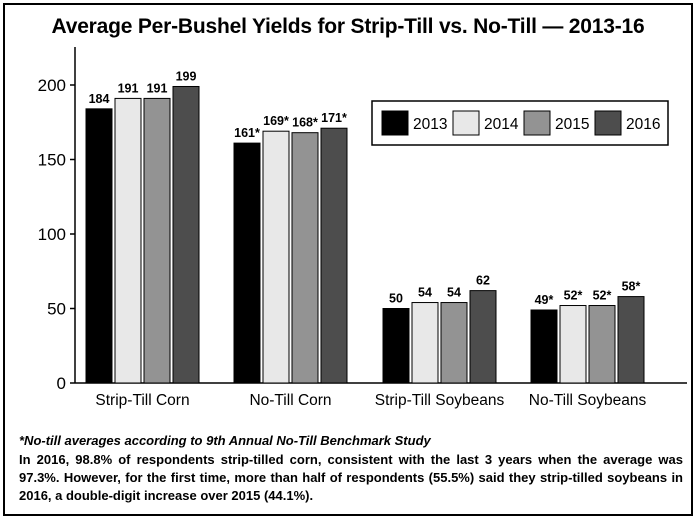 Image resolution: width=700 pixels, height=522 pixels. I want to click on legend-label: 2014, so click(501, 124).